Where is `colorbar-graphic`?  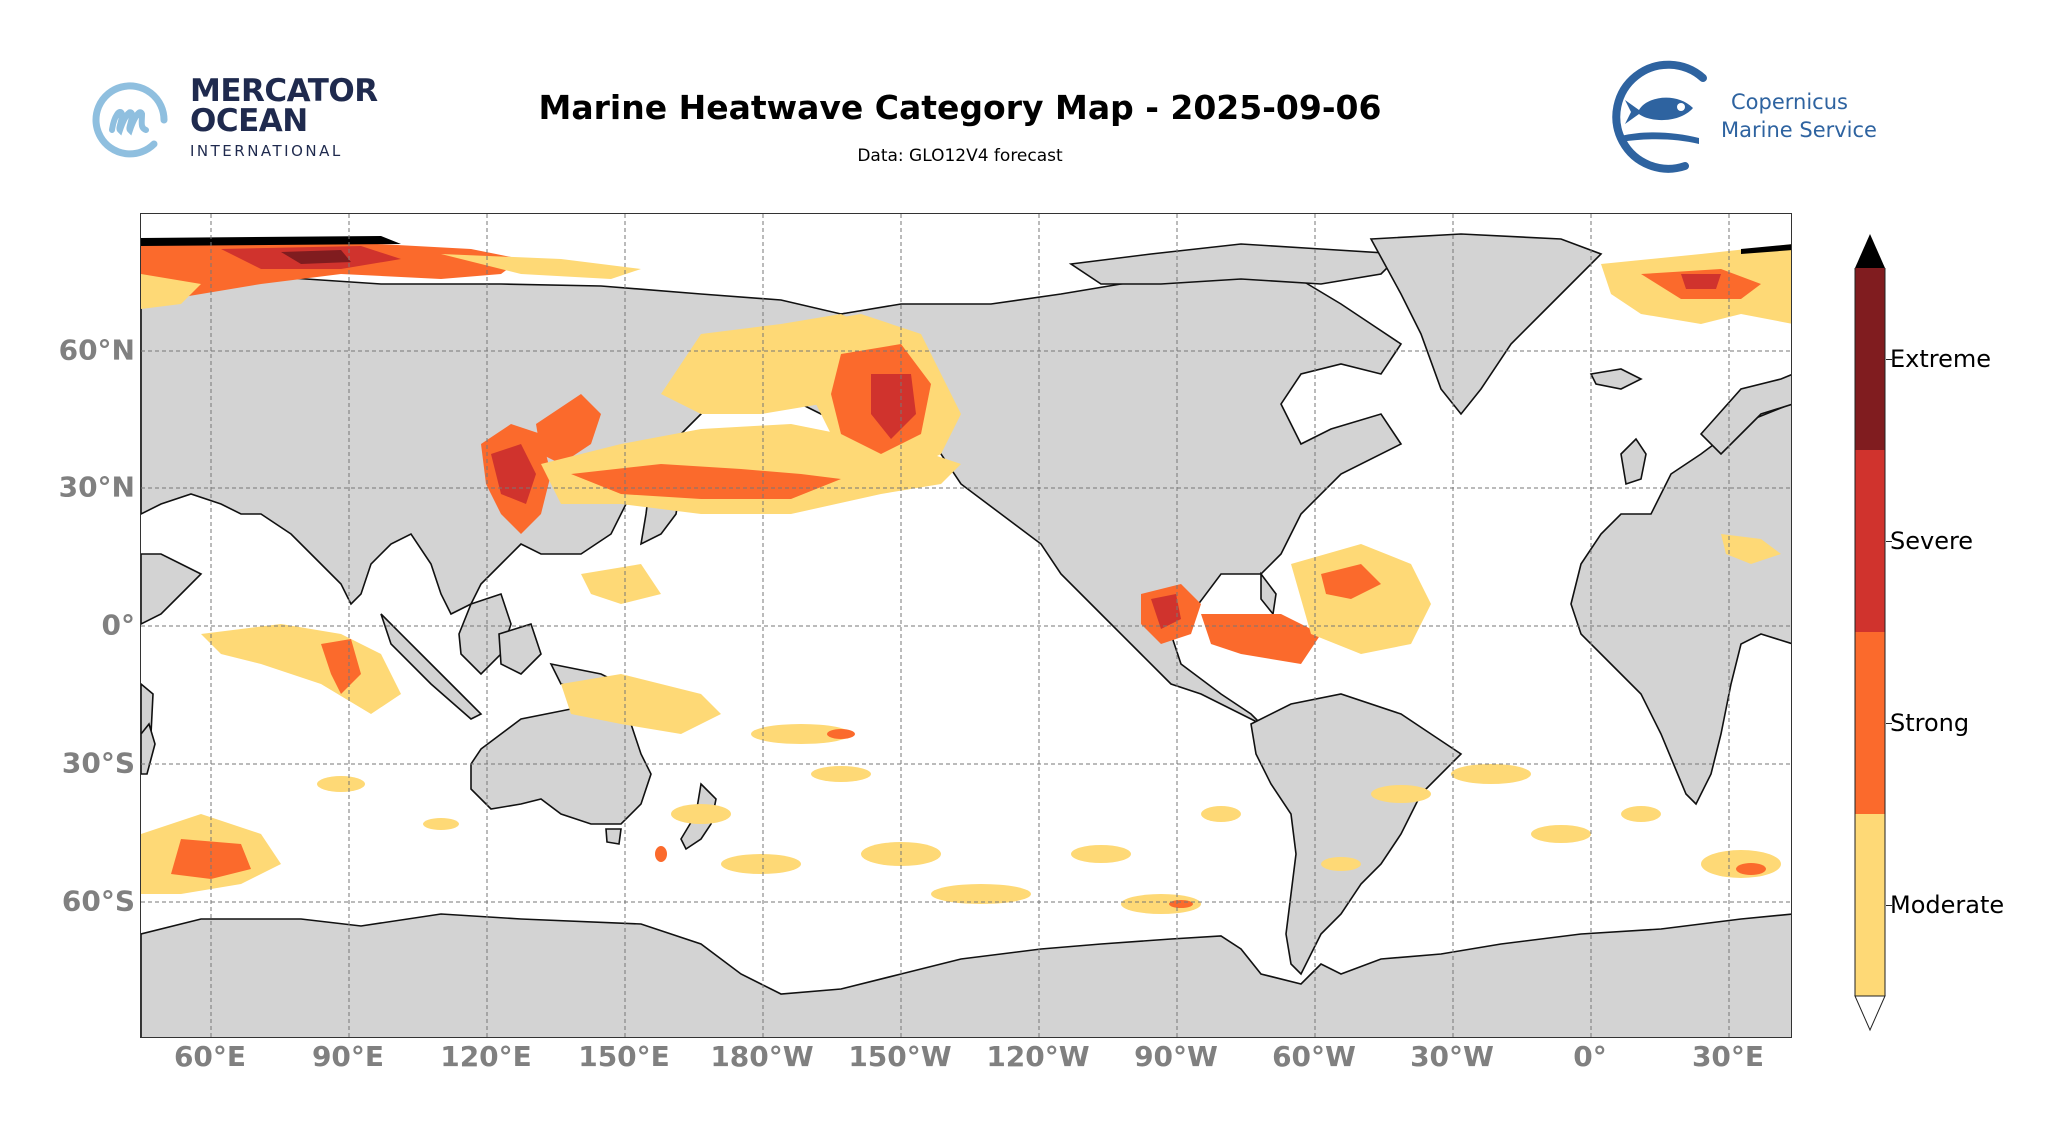
colorbar-graphic is located at coordinates (1870, 633).